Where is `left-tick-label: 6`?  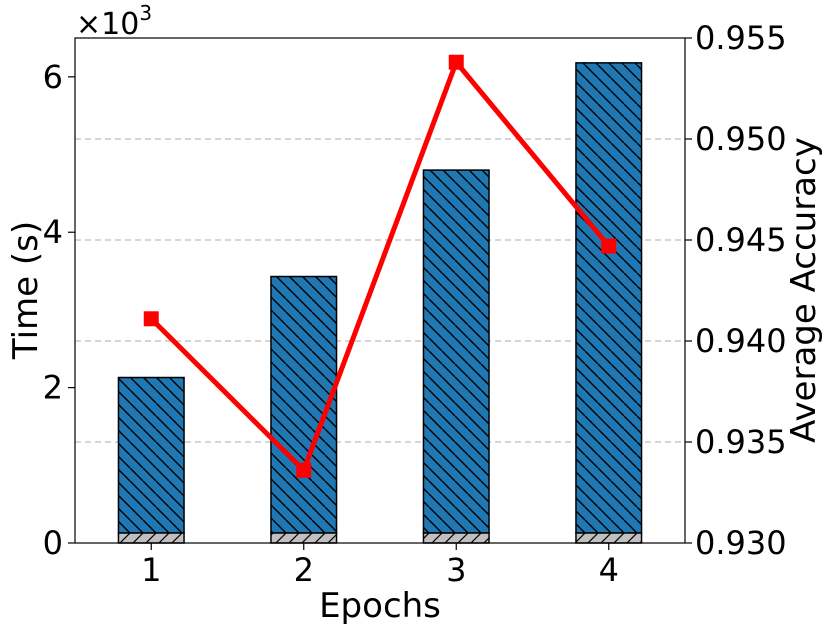 left-tick-label: 6 is located at coordinates (53, 77).